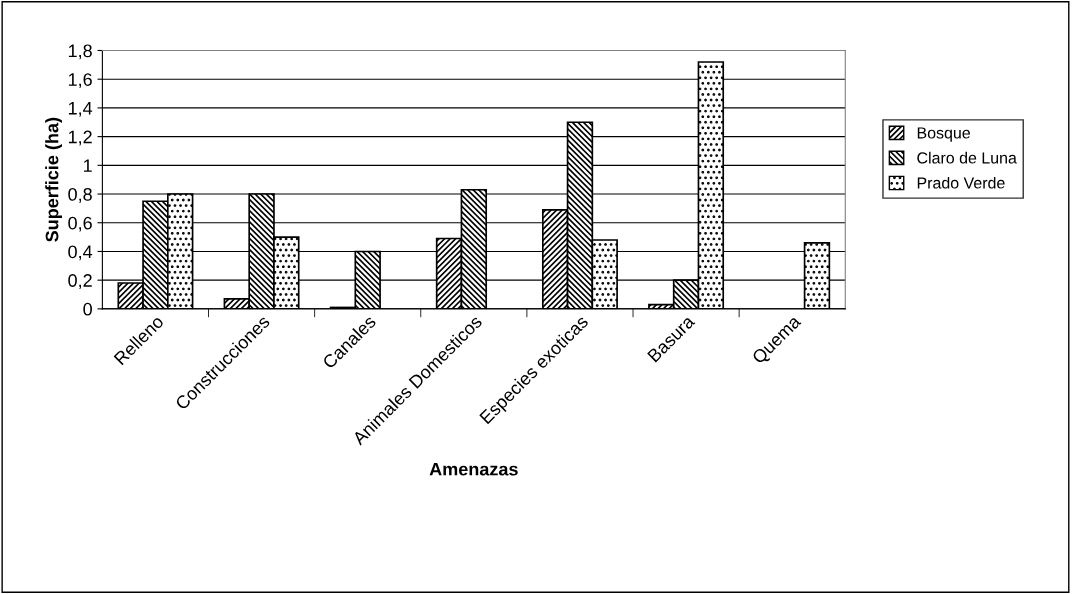  Describe the element at coordinates (80, 195) in the screenshot. I see `y-tick-label: 0,8` at that location.